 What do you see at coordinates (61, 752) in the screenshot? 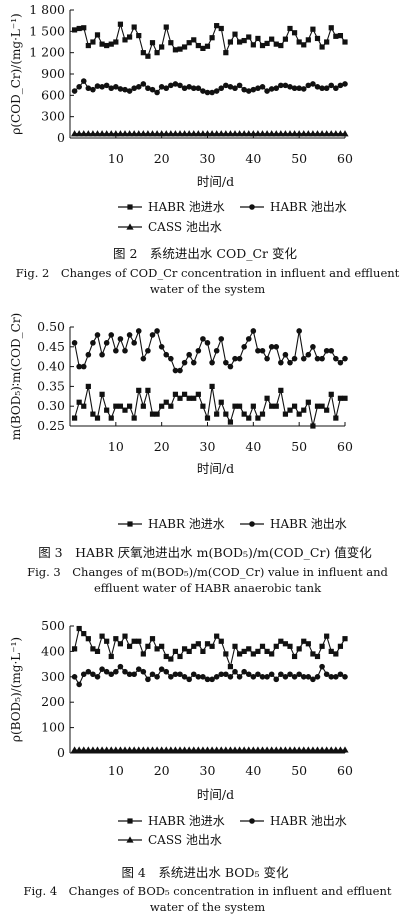
I see `y-tick-label: 0` at bounding box center [61, 752].